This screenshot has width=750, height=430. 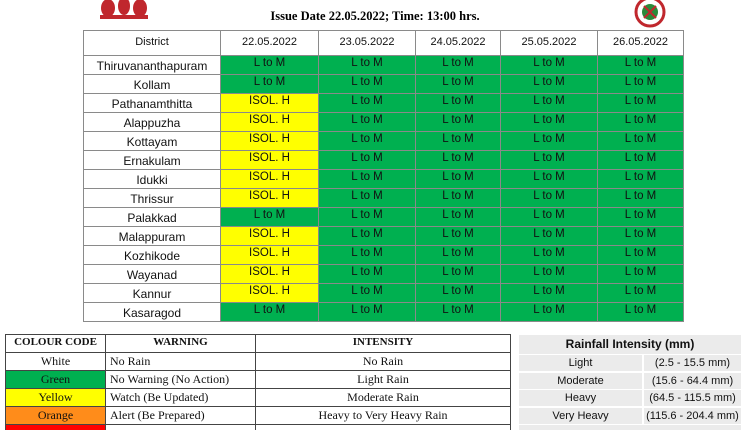 I want to click on column-header: 24.05.2022, so click(x=458, y=43).